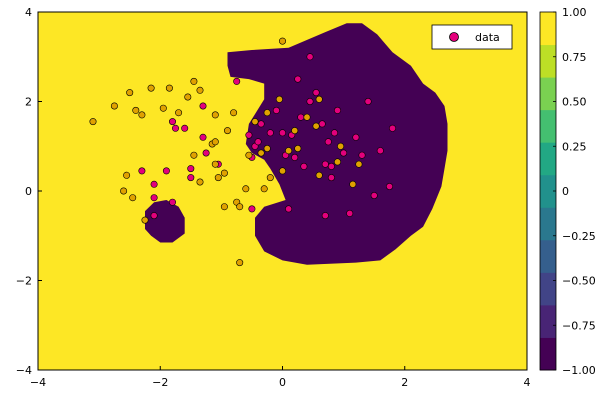 This screenshot has height=400, width=600. What do you see at coordinates (282, 382) in the screenshot?
I see `x-tick-label: 0` at bounding box center [282, 382].